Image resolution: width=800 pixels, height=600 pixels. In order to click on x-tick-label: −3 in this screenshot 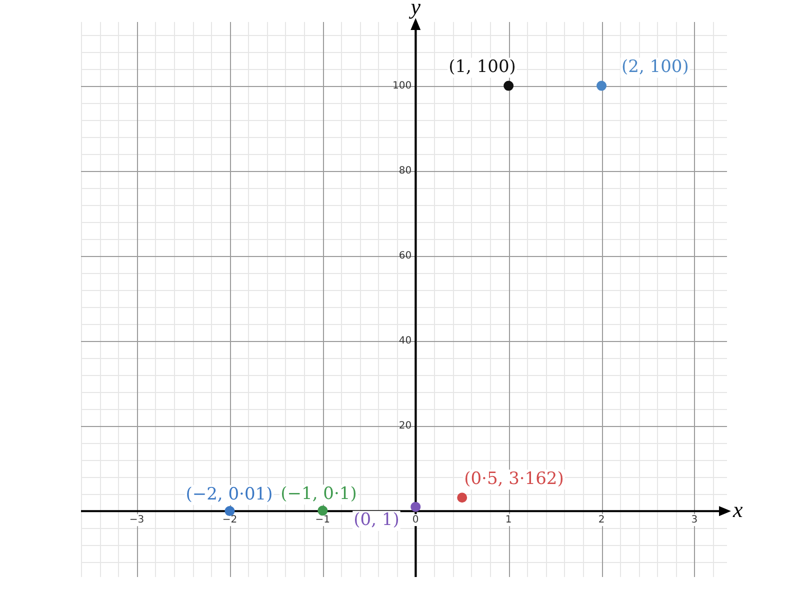, I will do `click(136, 520)`.